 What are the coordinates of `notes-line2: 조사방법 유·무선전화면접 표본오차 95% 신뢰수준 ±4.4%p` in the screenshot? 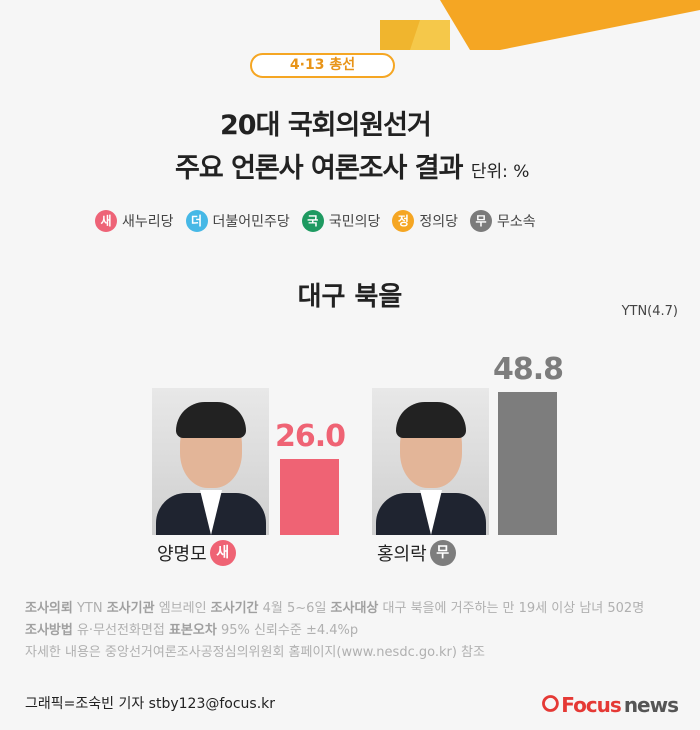 It's located at (334, 631).